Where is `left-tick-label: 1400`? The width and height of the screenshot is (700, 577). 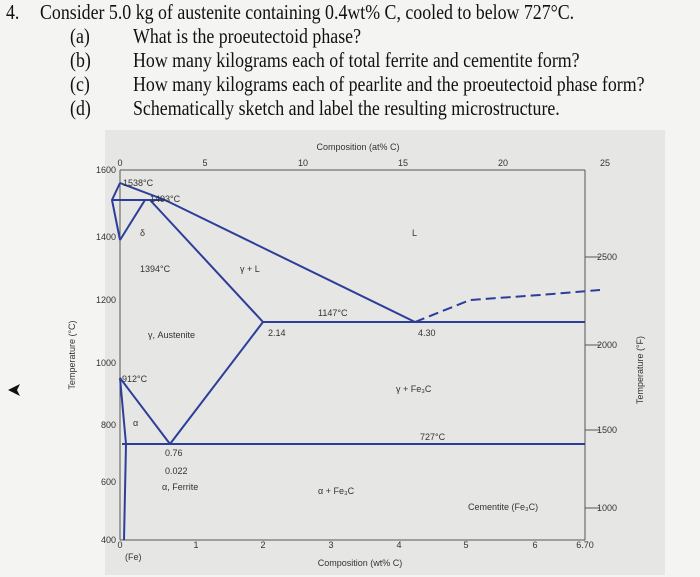
left-tick-label: 1400 is located at coordinates (106, 237).